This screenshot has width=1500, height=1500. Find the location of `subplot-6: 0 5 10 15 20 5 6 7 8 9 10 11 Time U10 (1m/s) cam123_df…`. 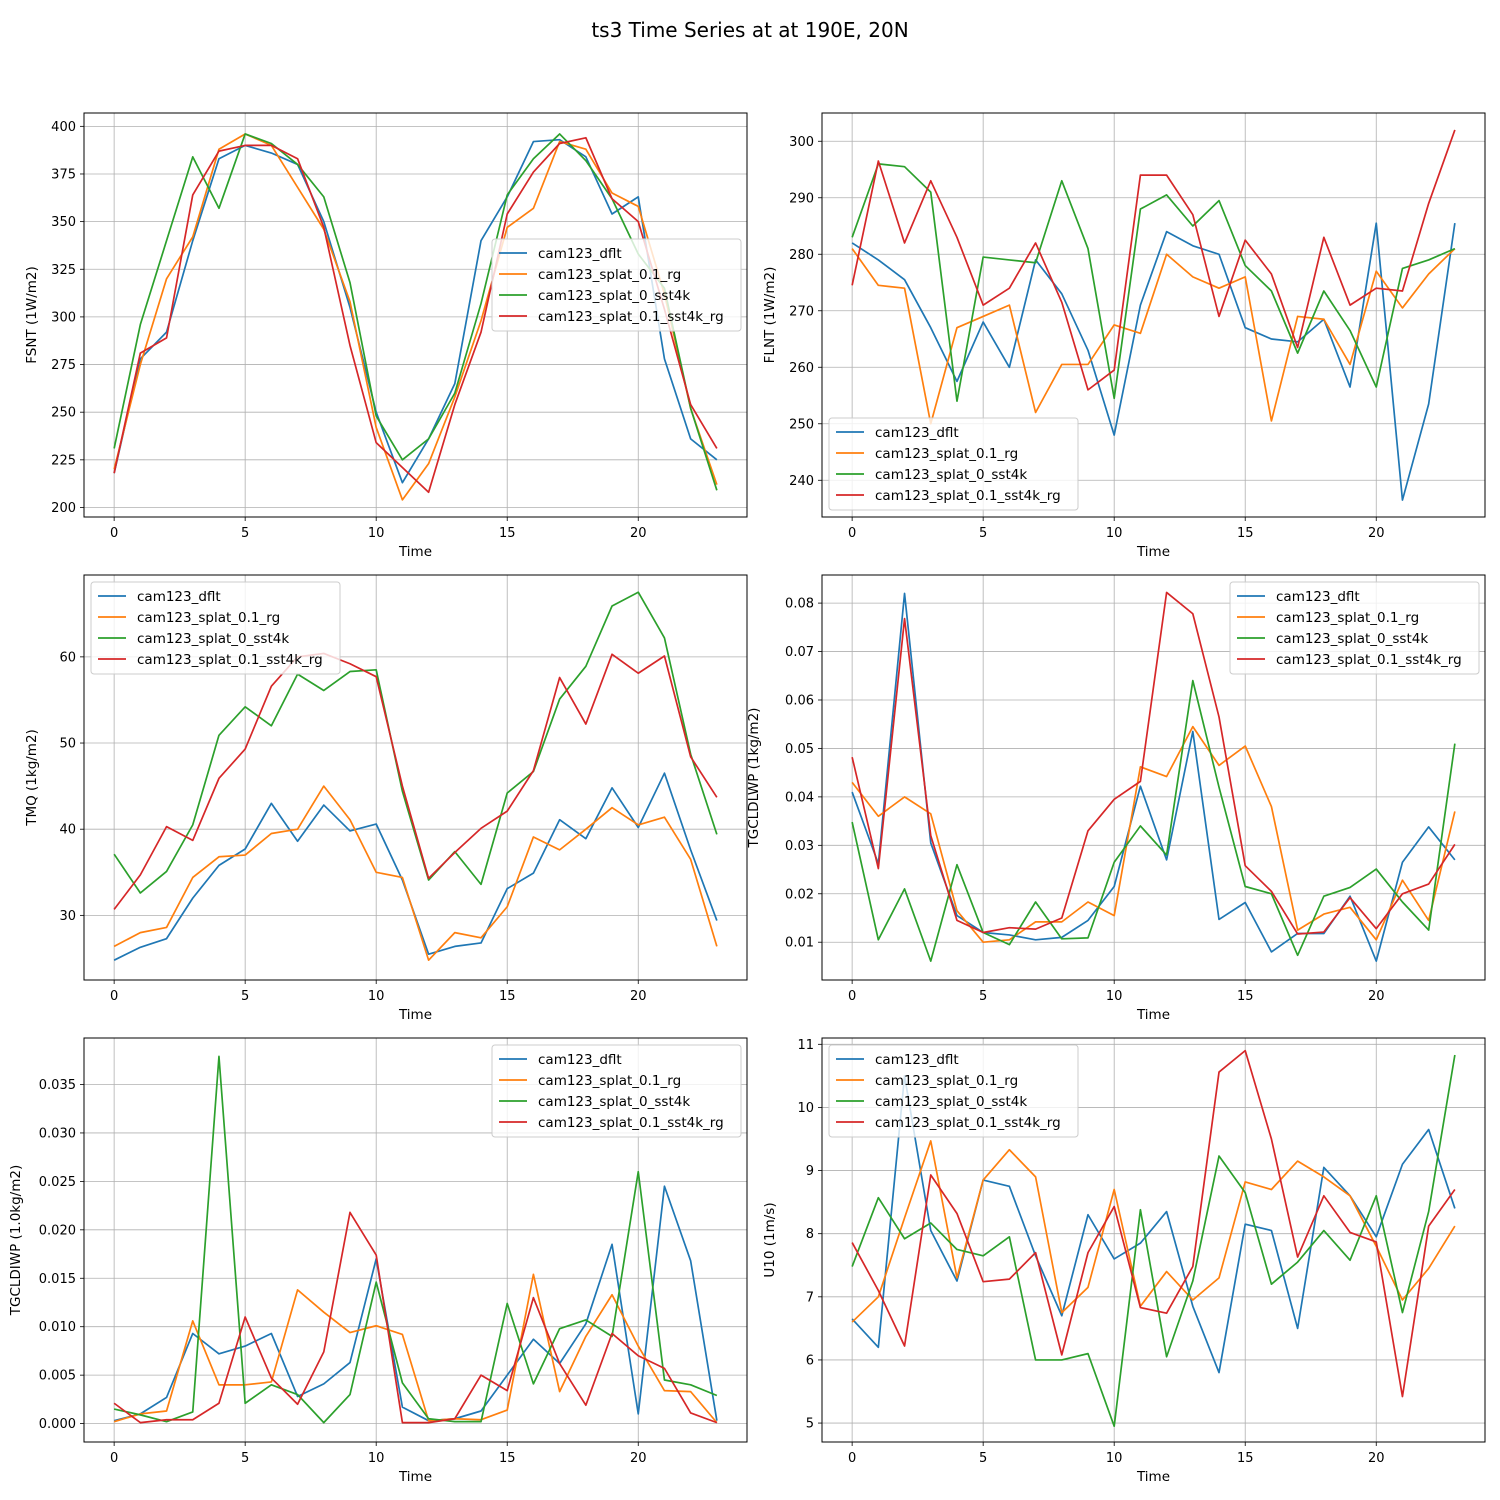

subplot-6: 0 5 10 15 20 5 6 7 8 9 10 11 Time U10 (1m/s) cam123_df… is located at coordinates (1124, 1261).